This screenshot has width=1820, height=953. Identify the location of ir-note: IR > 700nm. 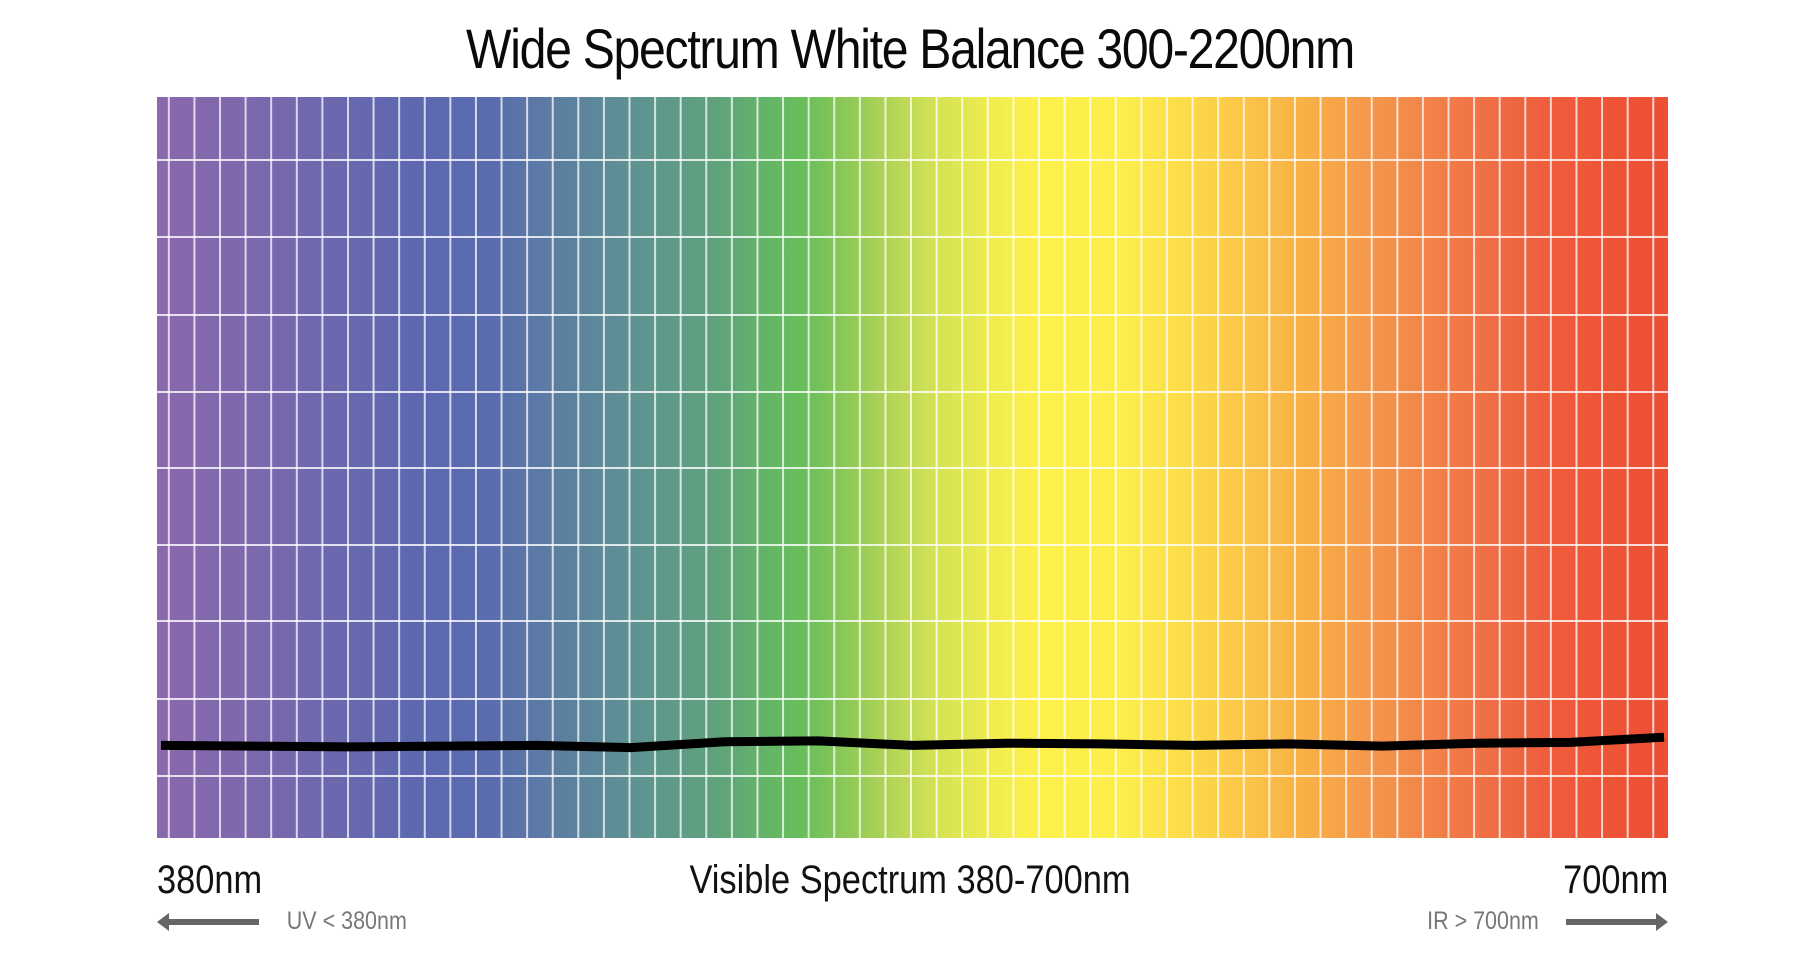
(1543, 921).